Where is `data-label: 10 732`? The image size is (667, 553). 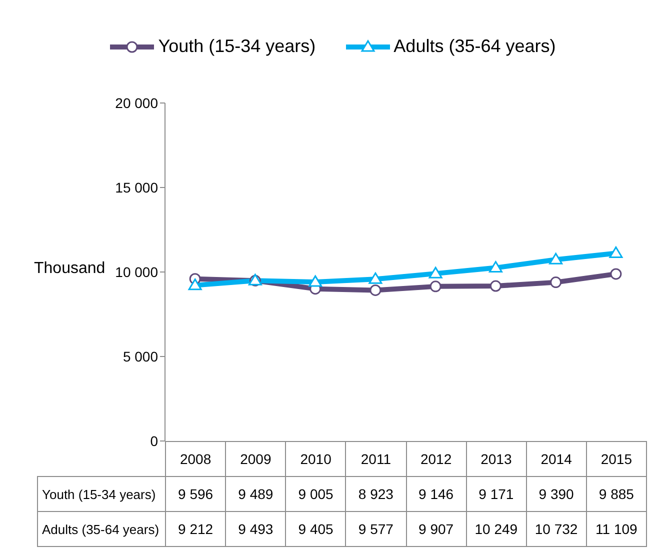
data-label: 10 732 is located at coordinates (556, 529).